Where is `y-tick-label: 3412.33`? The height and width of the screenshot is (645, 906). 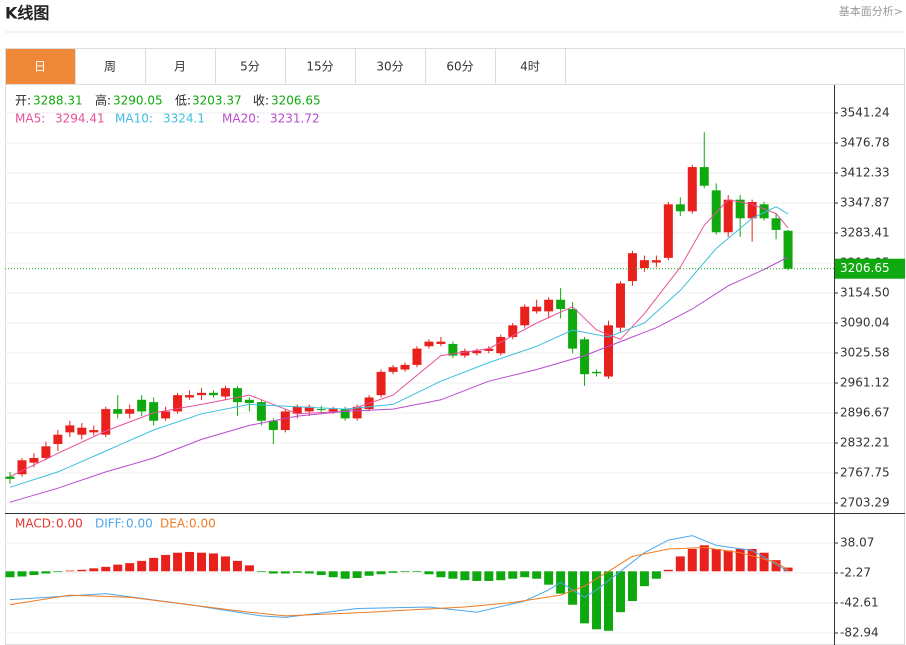 y-tick-label: 3412.33 is located at coordinates (865, 172).